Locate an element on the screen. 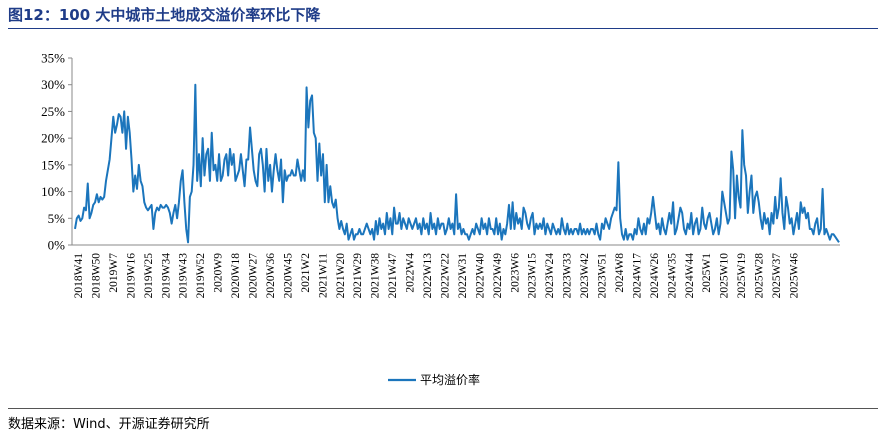  y-tick-label: 5% is located at coordinates (57, 218).